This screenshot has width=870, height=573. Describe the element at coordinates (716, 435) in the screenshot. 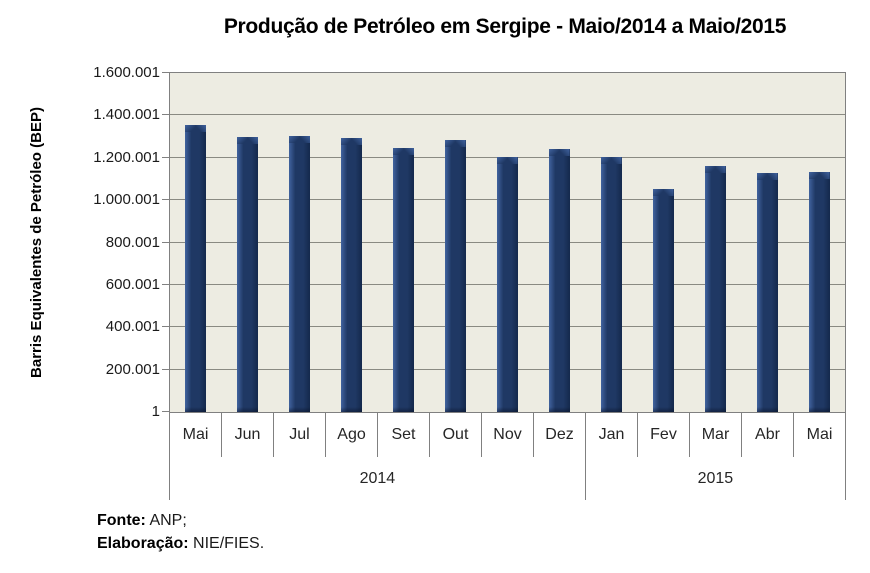

I see `x-month-label: Mar` at that location.